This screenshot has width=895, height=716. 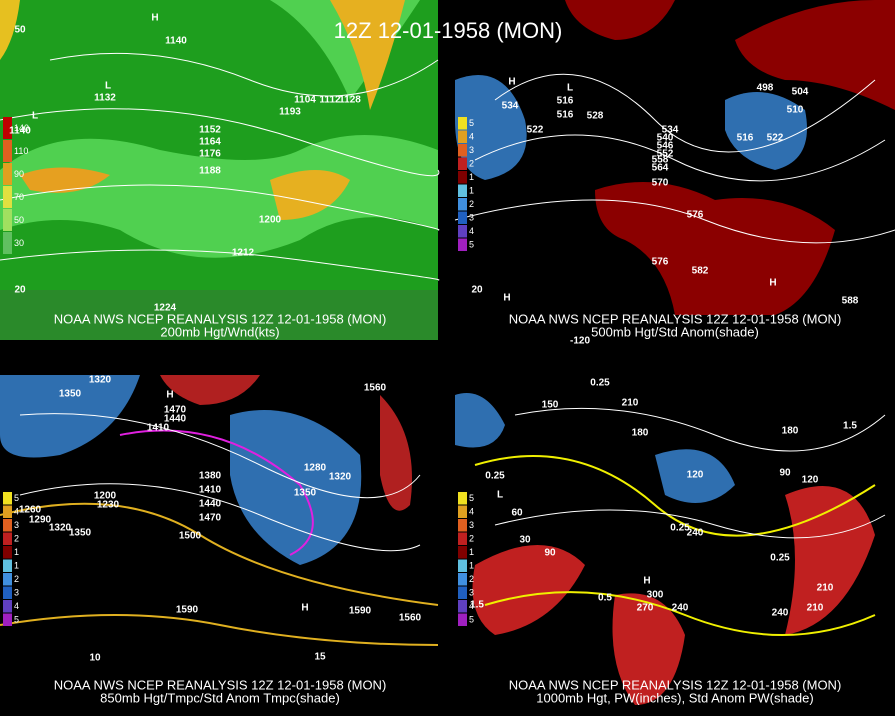 I want to click on main-title: 12Z 12-01-1958 (MON), so click(x=448, y=30).